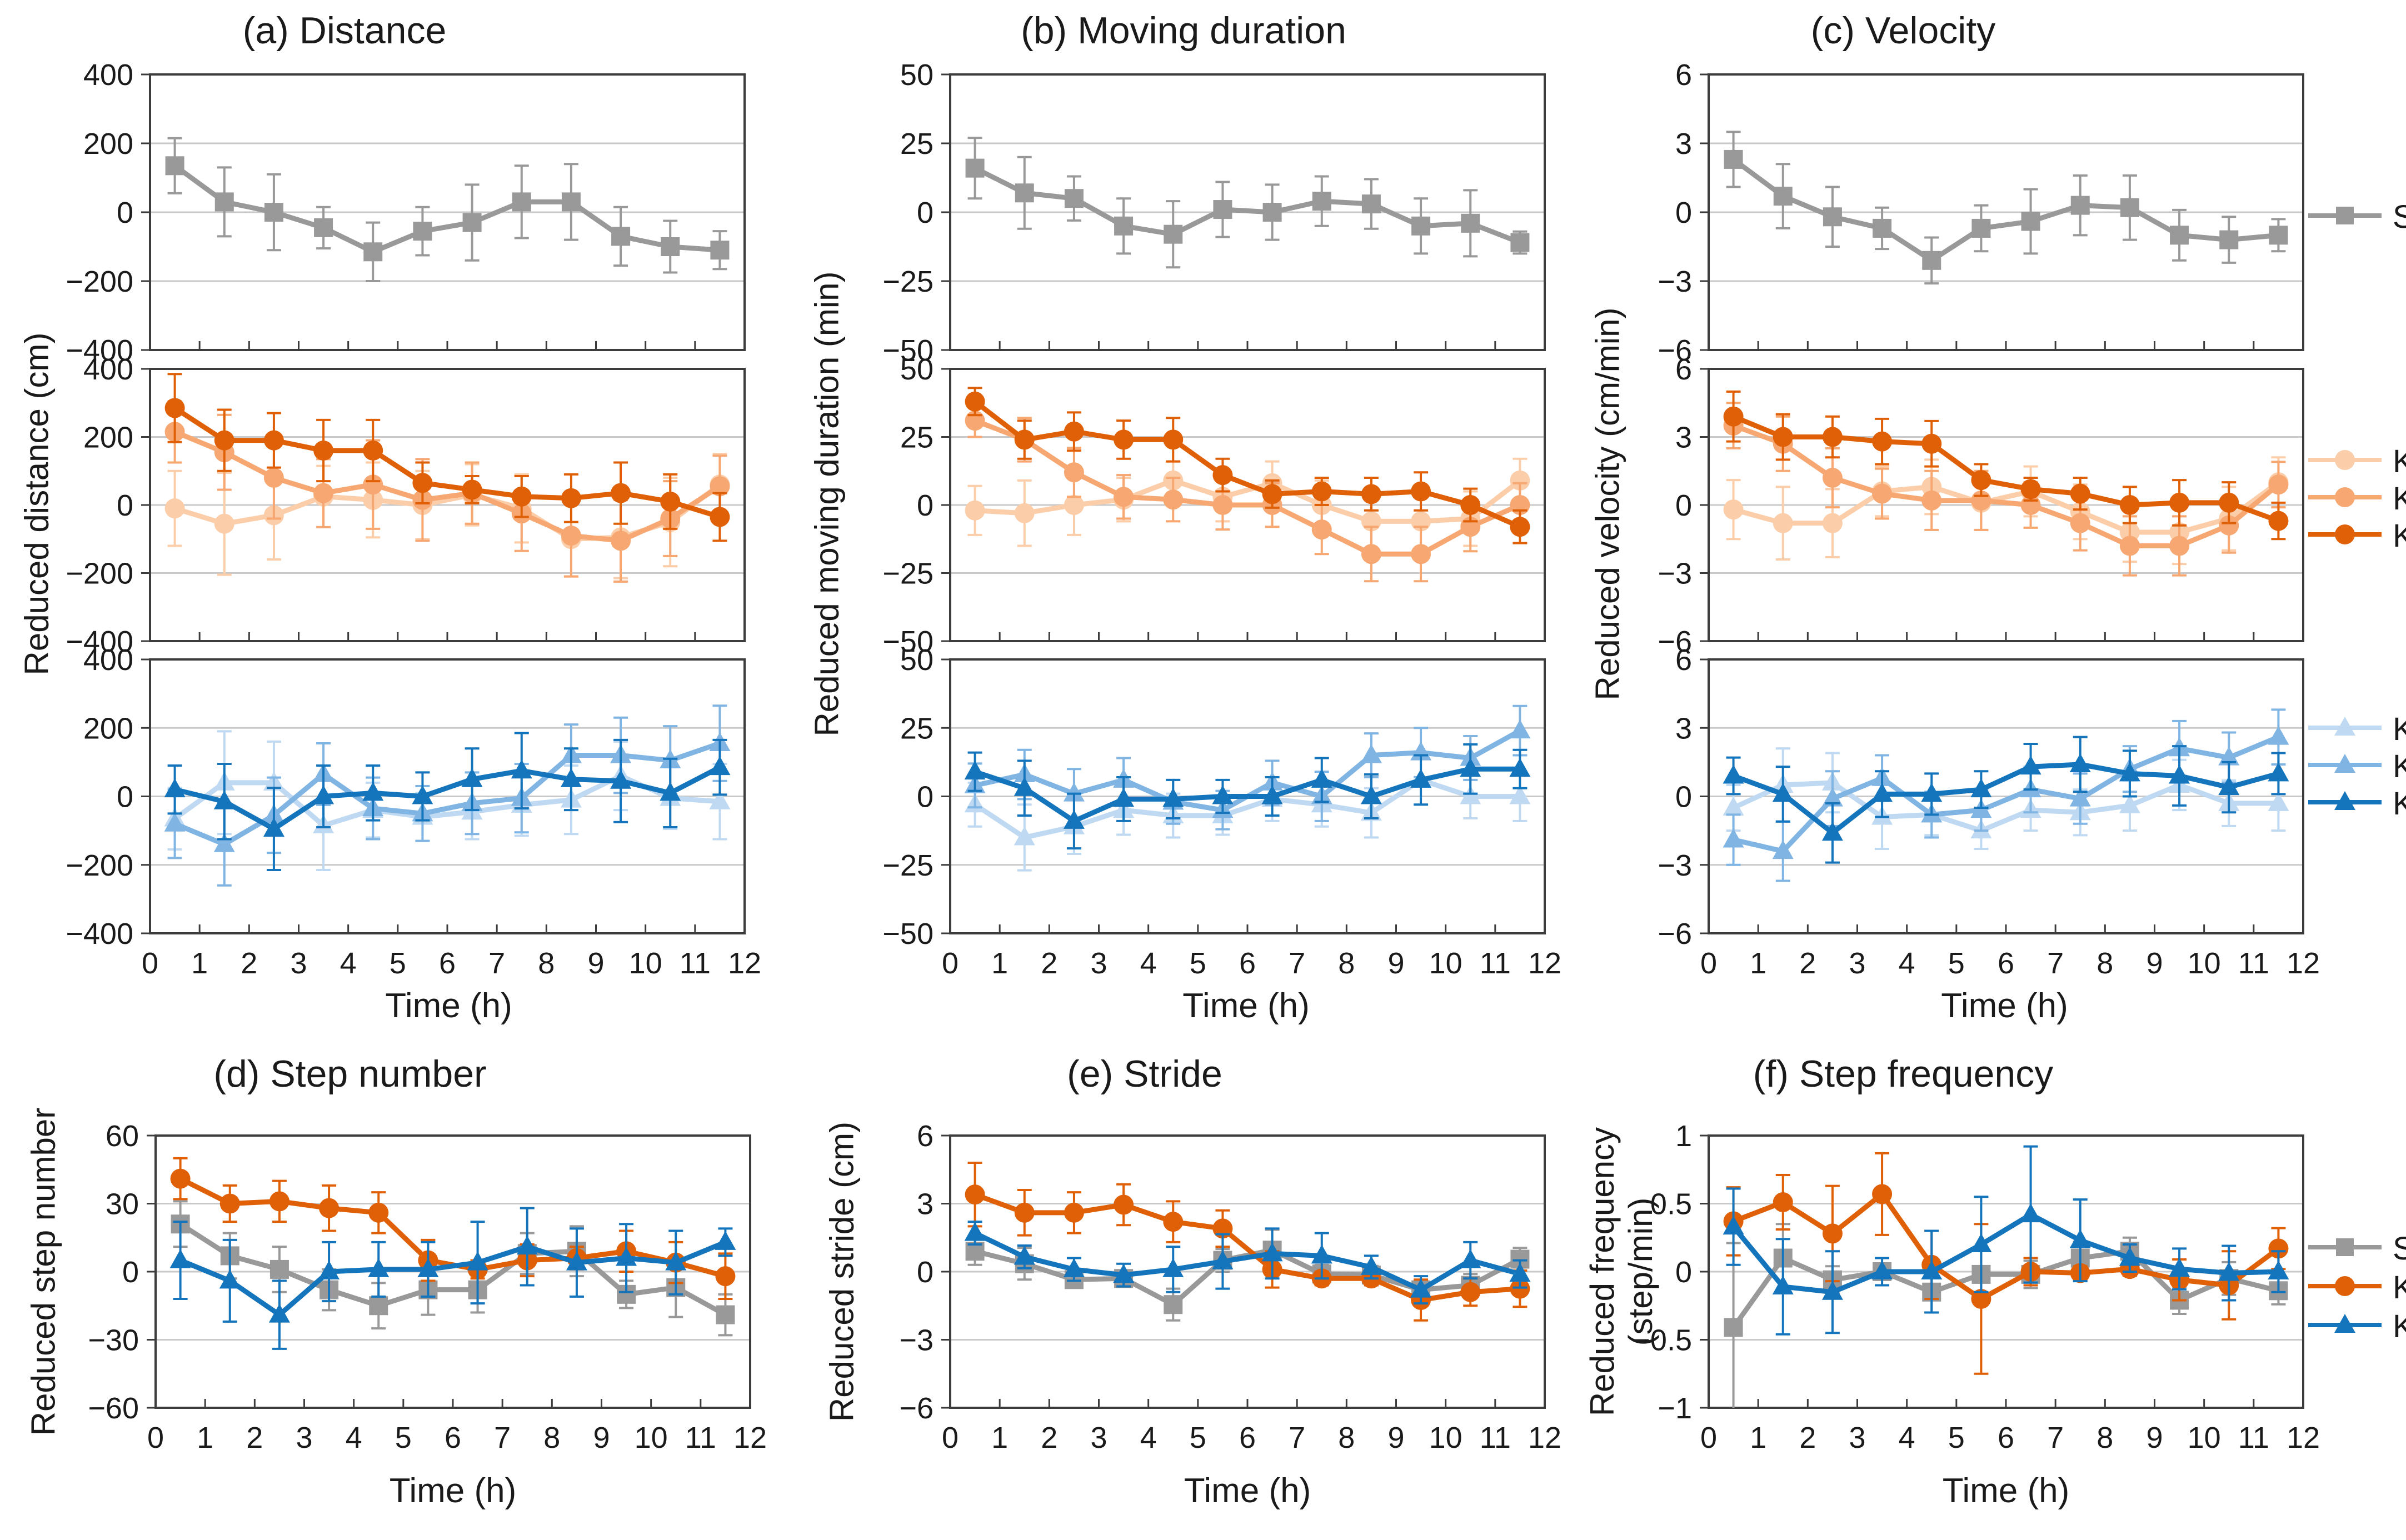  I want to click on k1h-series-marker-icon, so click(2345, 536).